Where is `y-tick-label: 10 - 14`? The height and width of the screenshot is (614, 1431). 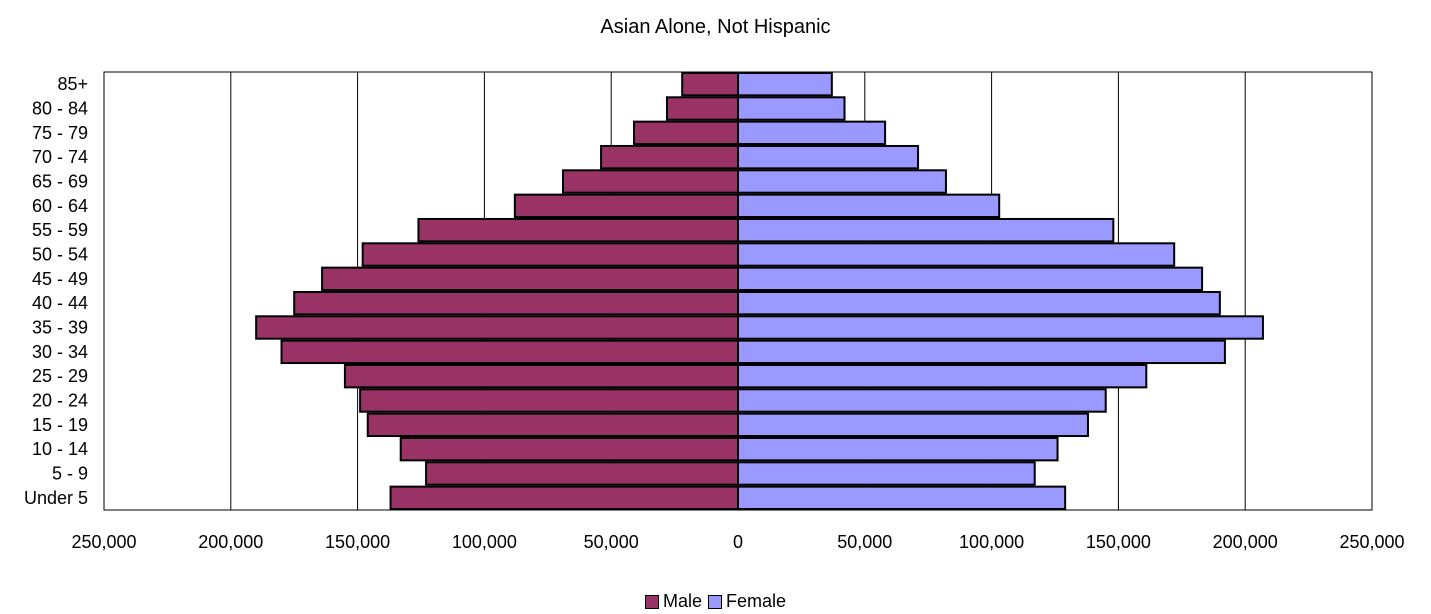
y-tick-label: 10 - 14 is located at coordinates (60, 449).